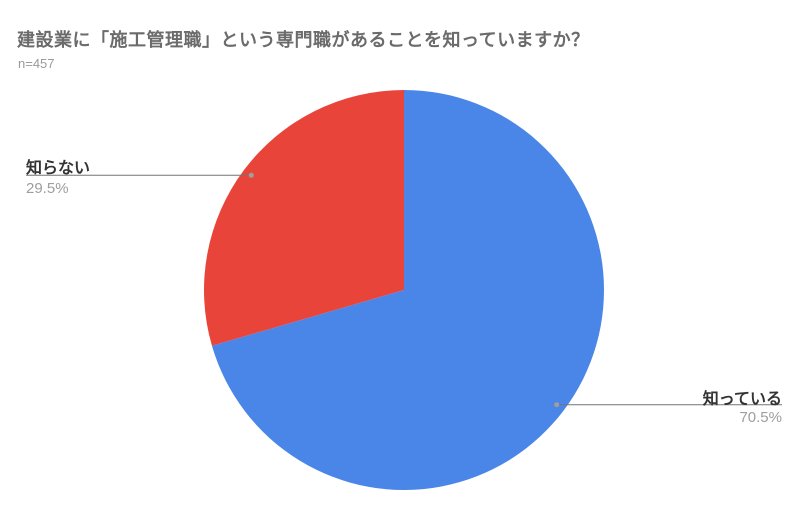 Image resolution: width=806 pixels, height=519 pixels. Describe the element at coordinates (760, 417) in the screenshot. I see `slice-percent-shitteiru: 70.5%` at that location.